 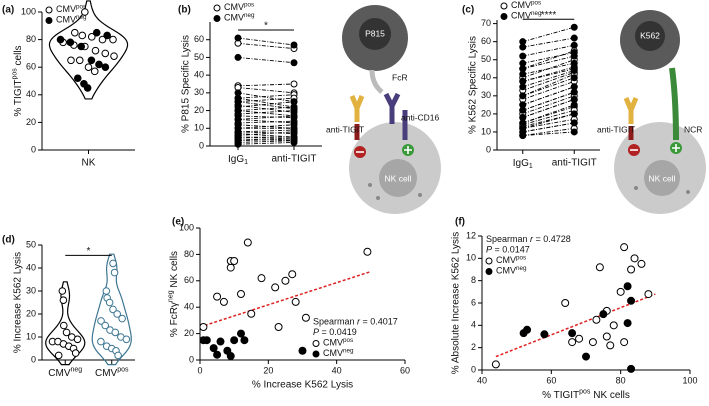 I want to click on plus, so click(x=676, y=148).